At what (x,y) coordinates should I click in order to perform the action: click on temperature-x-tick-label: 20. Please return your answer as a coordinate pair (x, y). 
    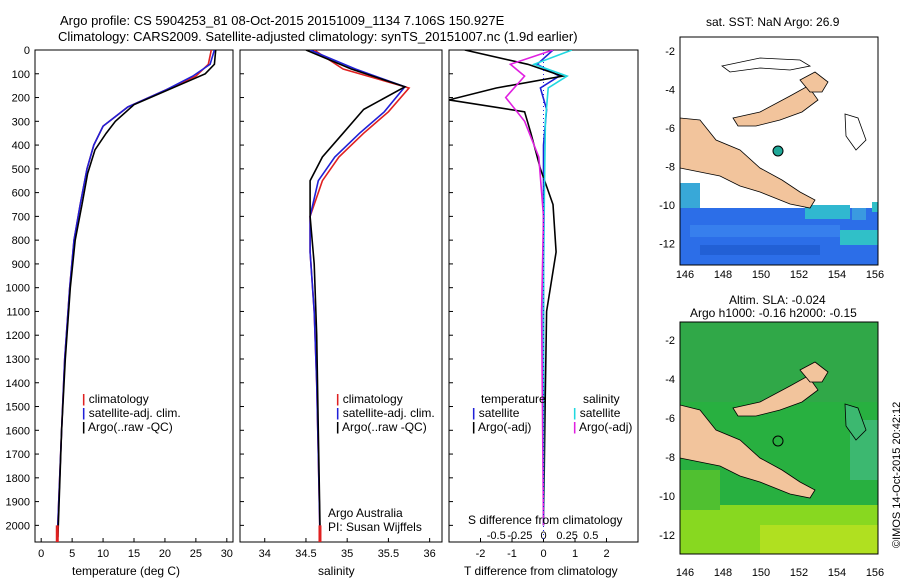
    Looking at the image, I should click on (165, 554).